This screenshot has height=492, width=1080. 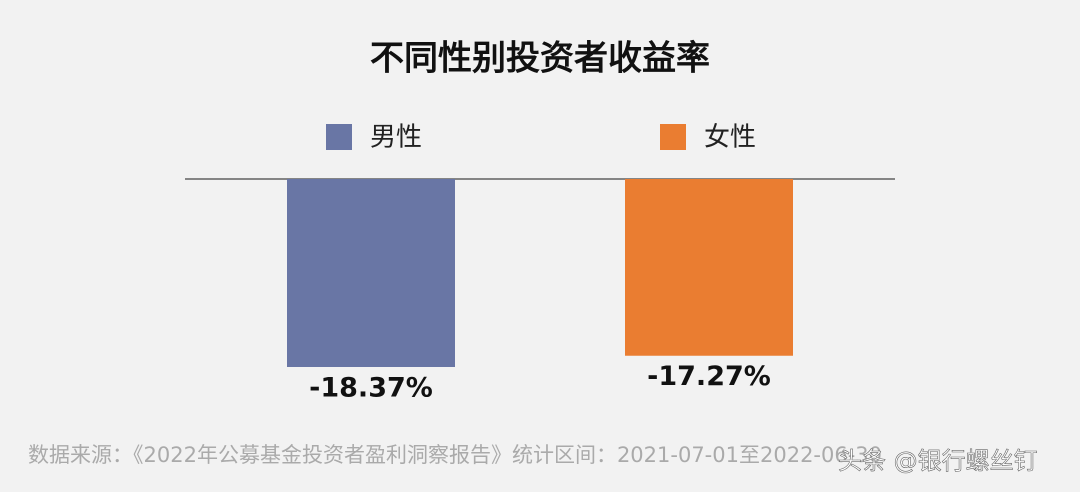 I want to click on legend-label: 女性, so click(x=730, y=138).